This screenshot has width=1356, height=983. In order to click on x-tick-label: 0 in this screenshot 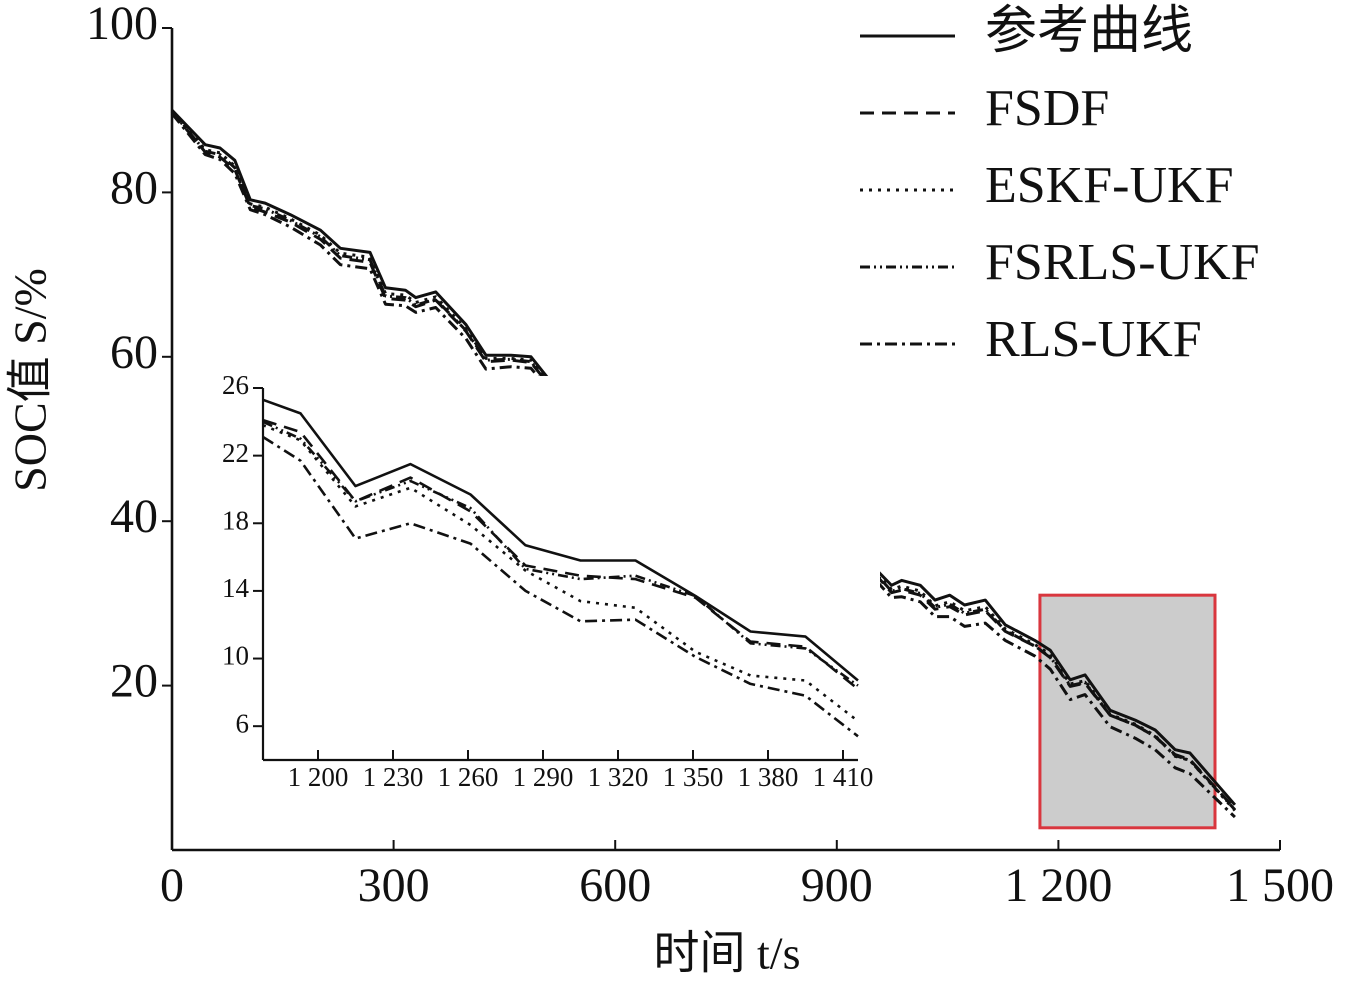, I will do `click(172, 885)`.